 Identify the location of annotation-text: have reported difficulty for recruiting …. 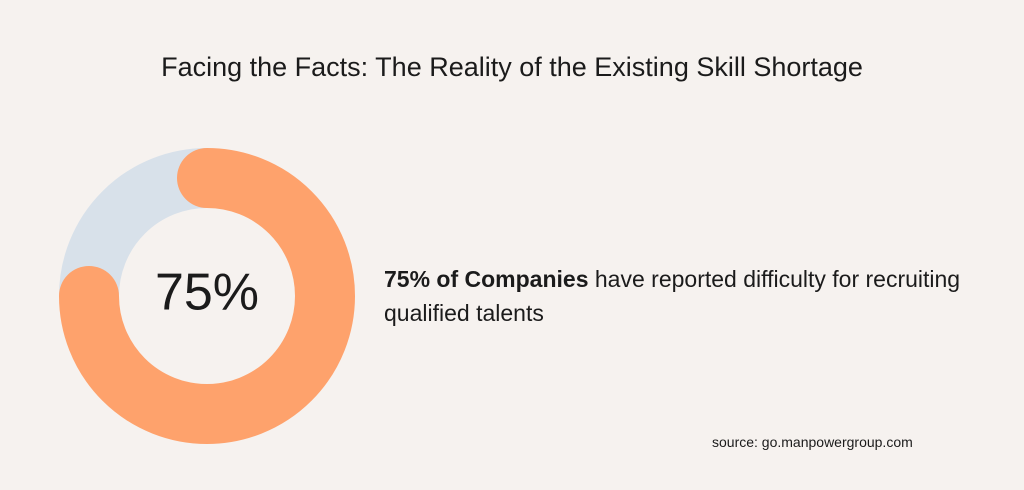
(672, 296).